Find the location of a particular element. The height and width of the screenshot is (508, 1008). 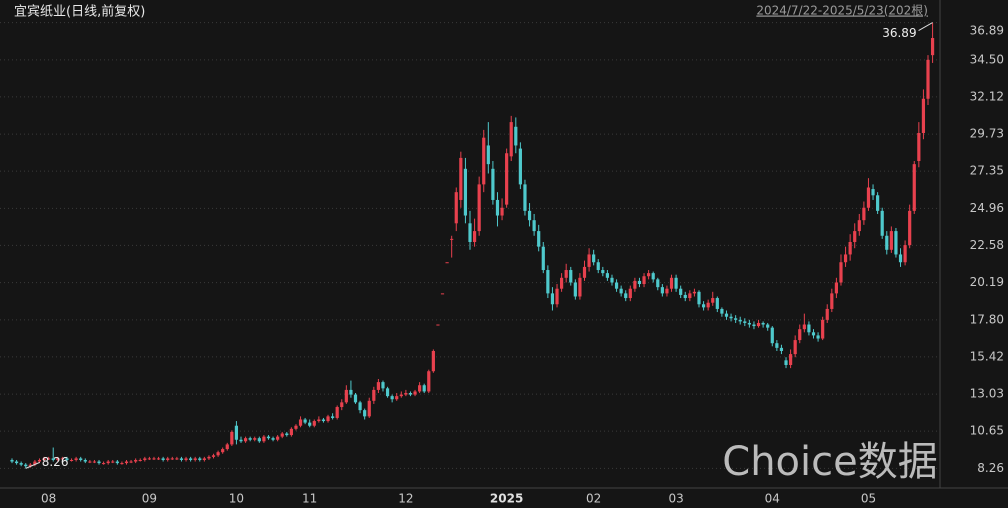

y-tick-label: 20.19 is located at coordinates (987, 282).